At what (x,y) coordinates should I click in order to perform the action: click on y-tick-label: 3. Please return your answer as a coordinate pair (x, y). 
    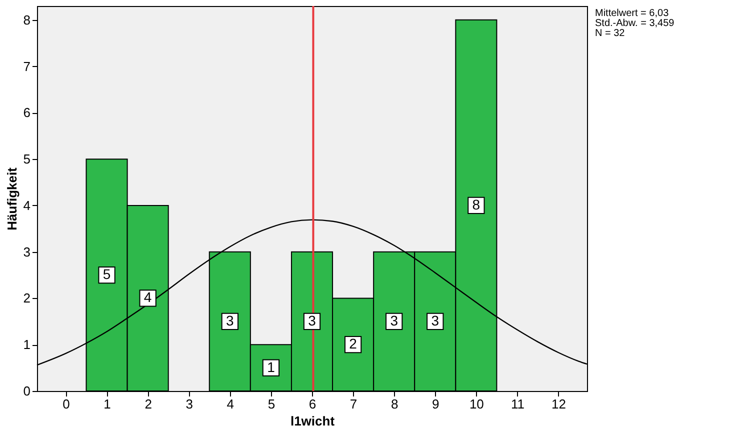
    Looking at the image, I should click on (26, 252).